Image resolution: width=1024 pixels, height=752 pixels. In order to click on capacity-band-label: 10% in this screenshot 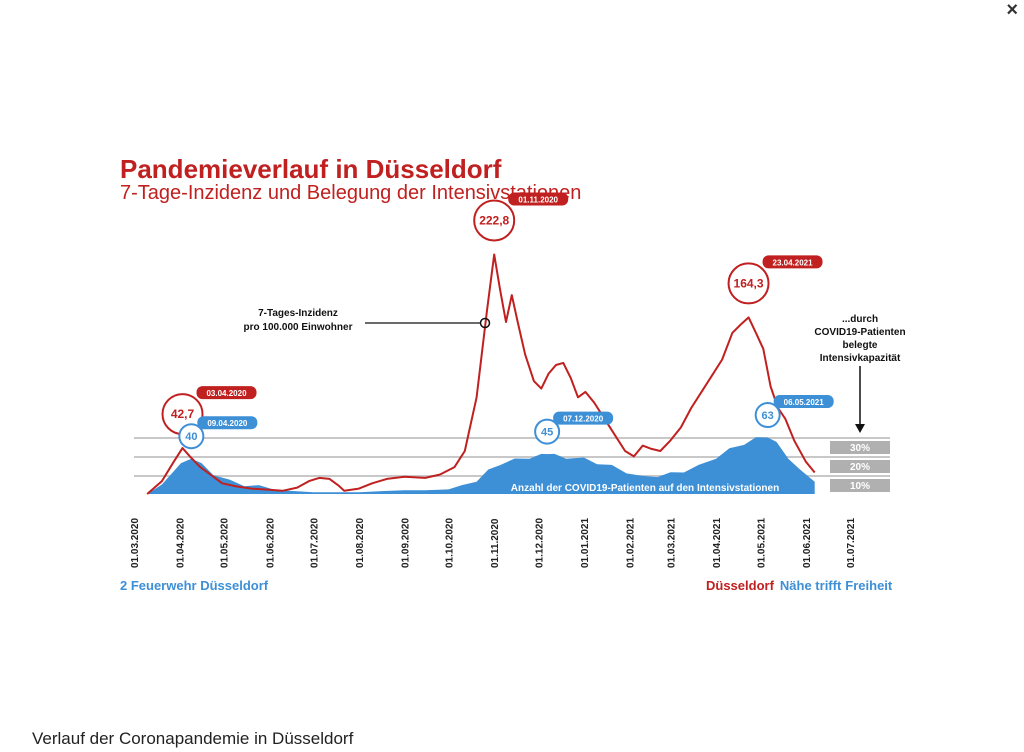, I will do `click(860, 486)`.